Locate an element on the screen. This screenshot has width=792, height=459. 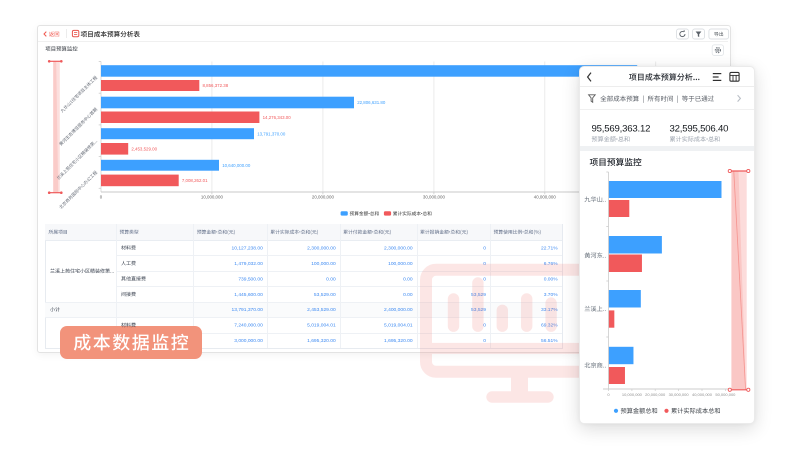
svg-text: 50,000,000 is located at coordinates (725, 394).